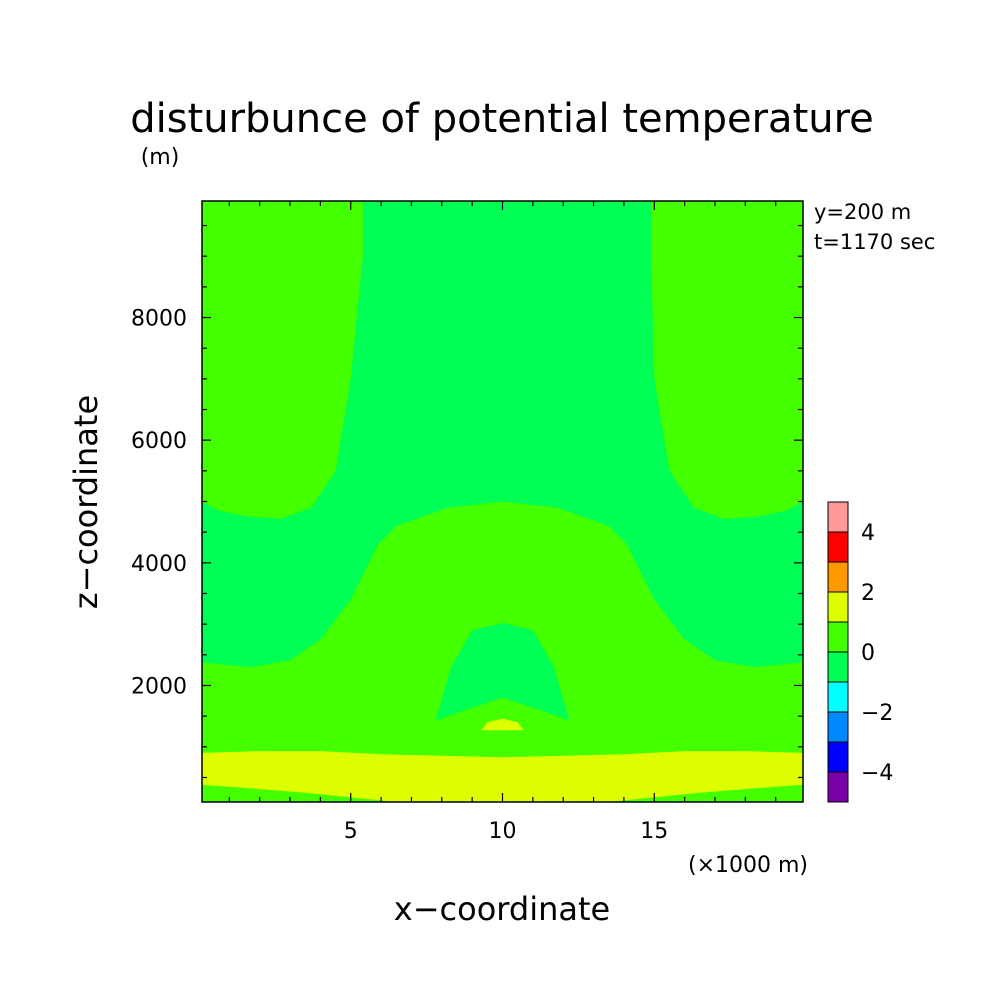 The width and height of the screenshot is (1004, 1004). What do you see at coordinates (86, 502) in the screenshot?
I see `y-axis-label: z−coordinate` at bounding box center [86, 502].